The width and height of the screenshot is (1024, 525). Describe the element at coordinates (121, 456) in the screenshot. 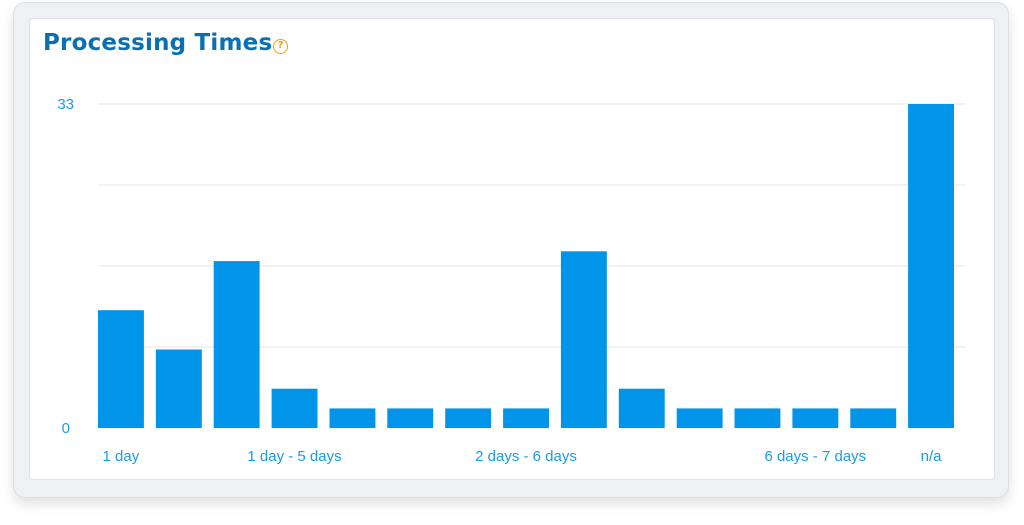

I see `x-tick-label: 1 day` at that location.